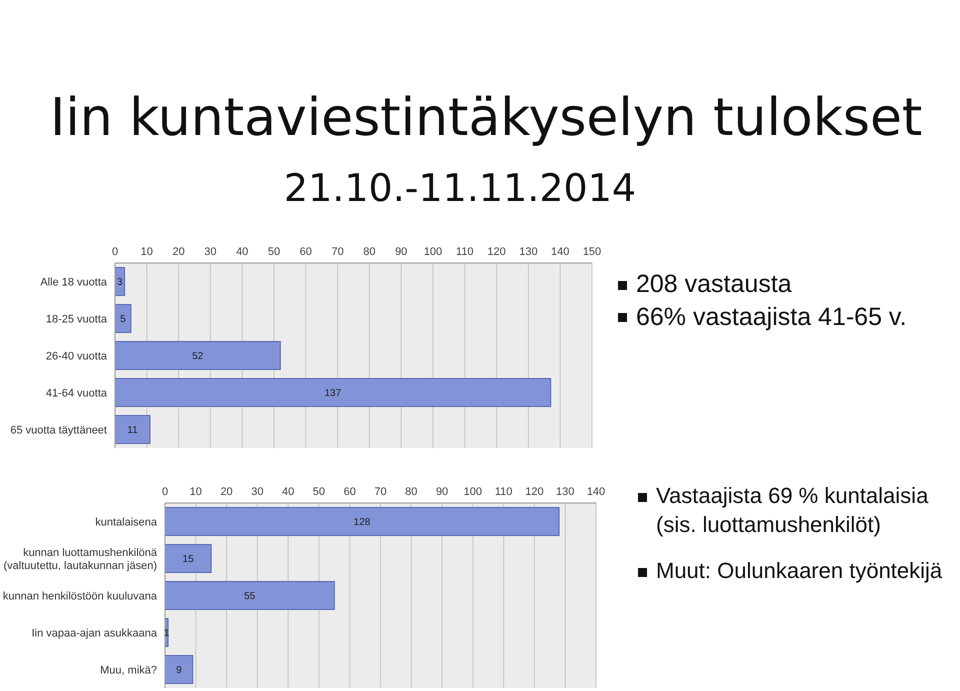 Image resolution: width=960 pixels, height=691 pixels. Describe the element at coordinates (81, 559) in the screenshot. I see `y-tick-label: kunnan luottamushenkilönä (valtuutettu, lautakunnan jäsen)` at that location.